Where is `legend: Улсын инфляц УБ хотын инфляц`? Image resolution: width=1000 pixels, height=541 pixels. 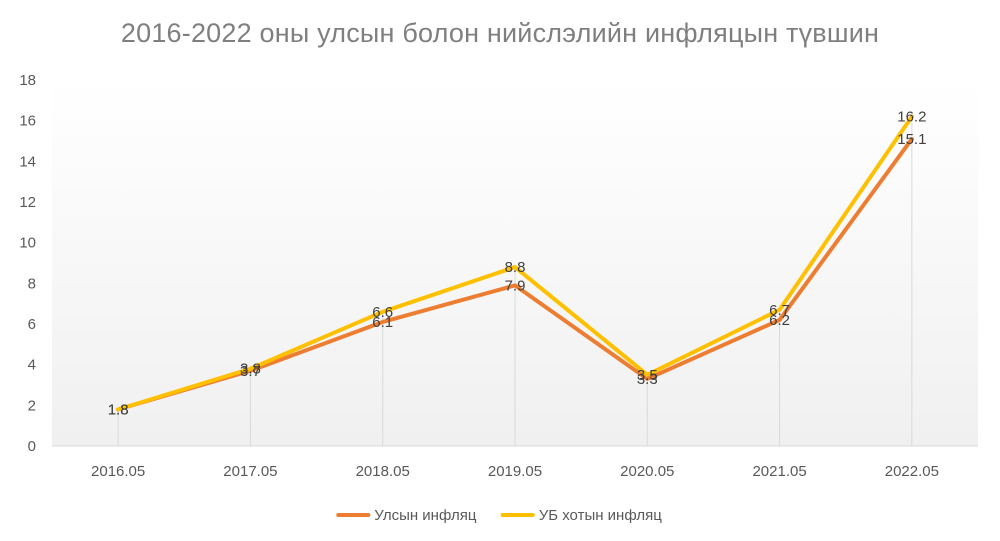
legend: Улсын инфляц УБ хотын инфляц is located at coordinates (499, 515).